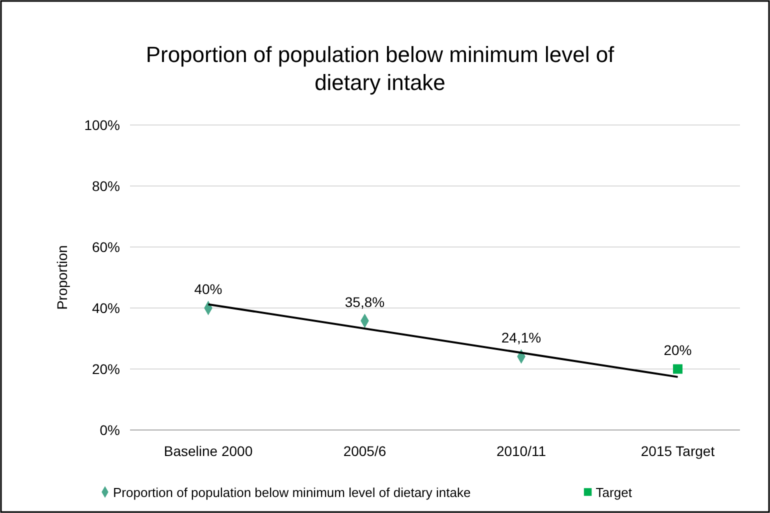 The height and width of the screenshot is (513, 770). Describe the element at coordinates (208, 451) in the screenshot. I see `x-tick-label: Baseline 2000` at that location.